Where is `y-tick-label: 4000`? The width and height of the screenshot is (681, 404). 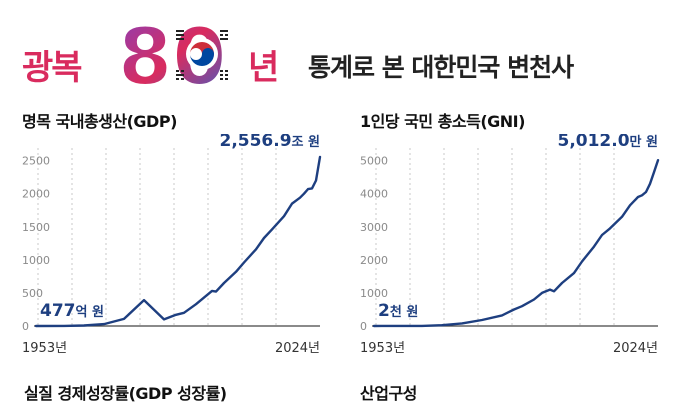
y-tick-label: 4000 is located at coordinates (374, 194).